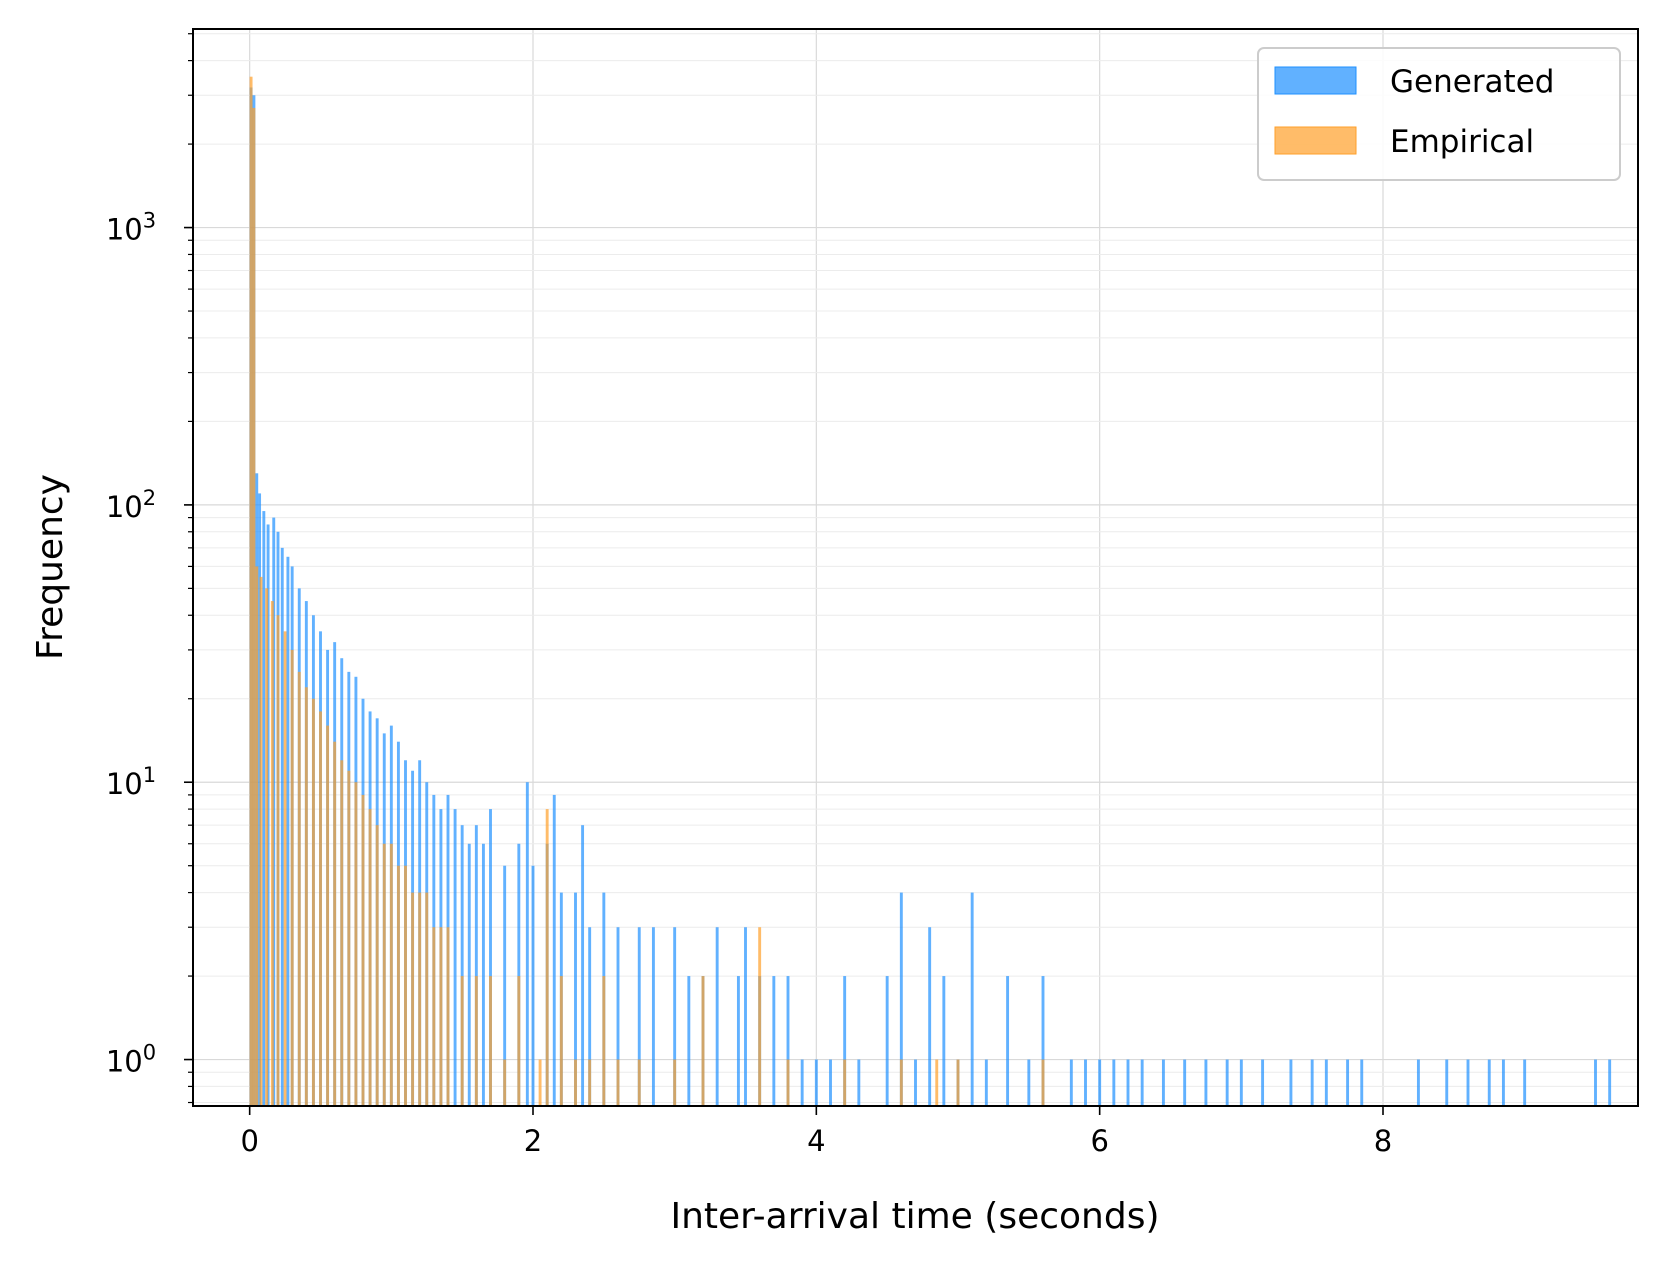  Describe the element at coordinates (131, 505) in the screenshot. I see `y-tick-label: 10²` at that location.